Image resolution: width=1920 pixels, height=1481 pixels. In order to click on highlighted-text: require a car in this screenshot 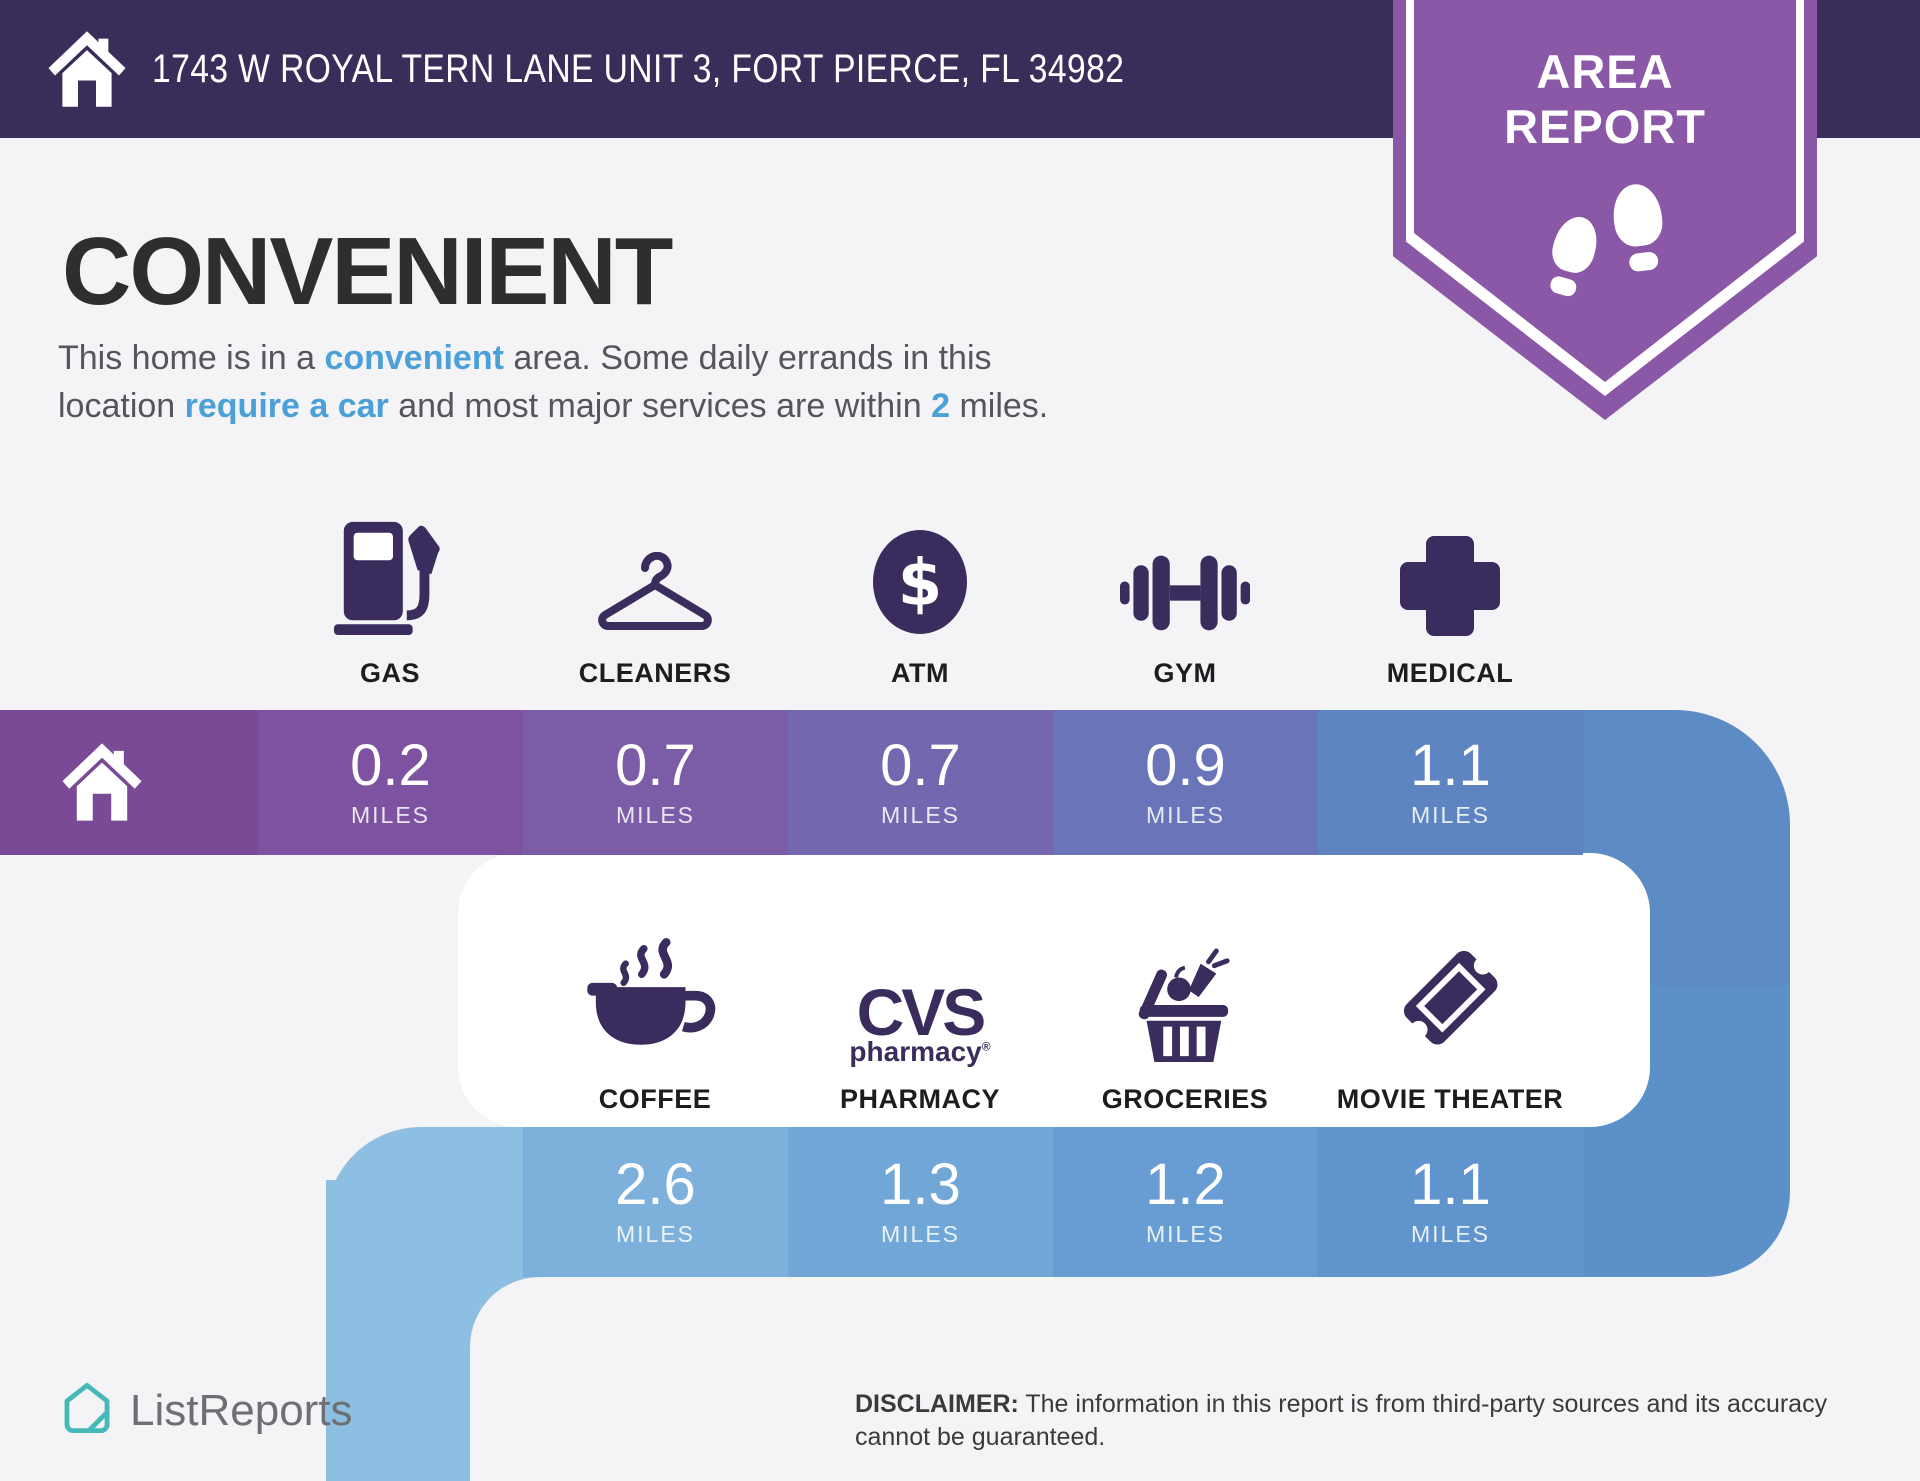, I will do `click(286, 406)`.